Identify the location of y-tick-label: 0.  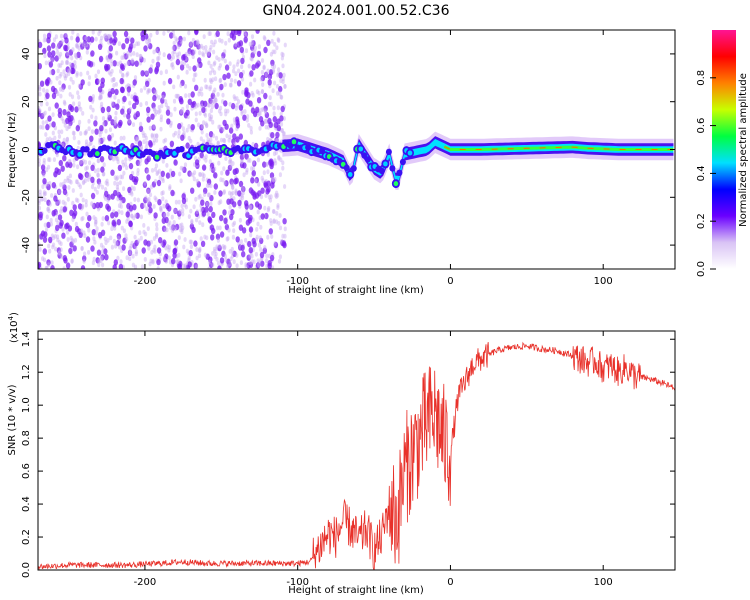
(26, 149).